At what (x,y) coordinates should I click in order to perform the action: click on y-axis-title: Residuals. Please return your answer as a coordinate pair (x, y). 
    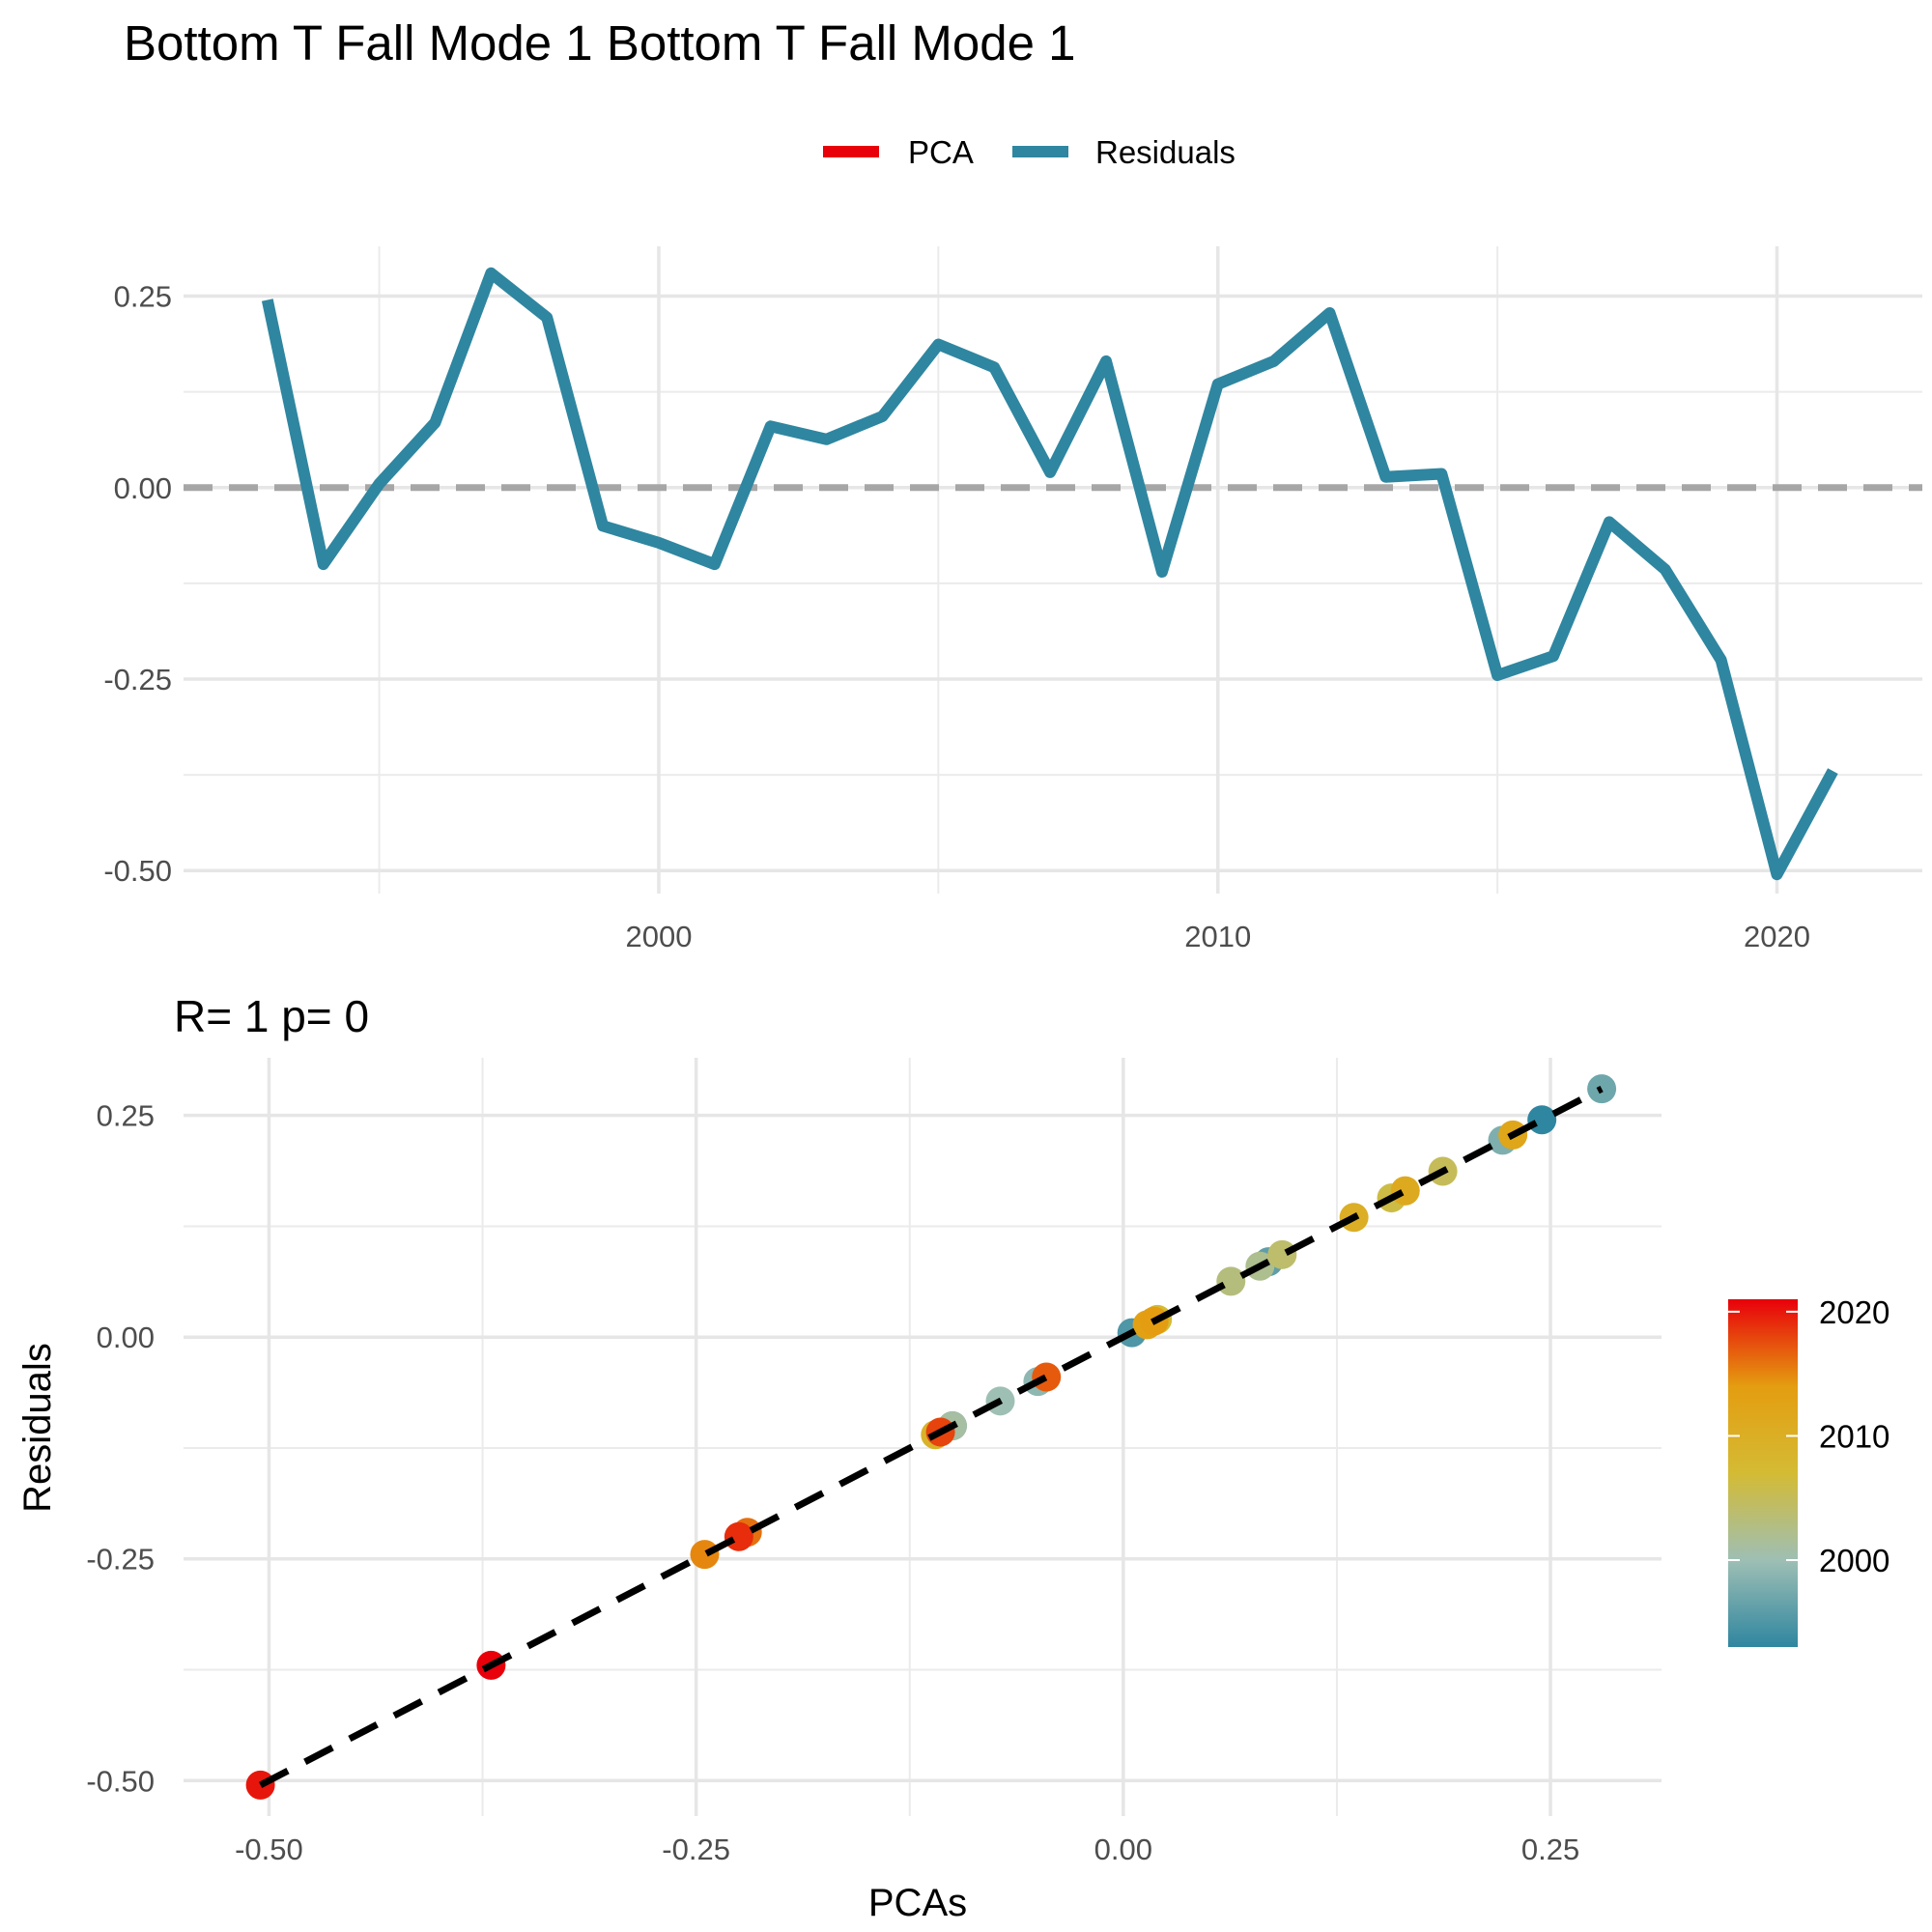
    Looking at the image, I should click on (37, 1428).